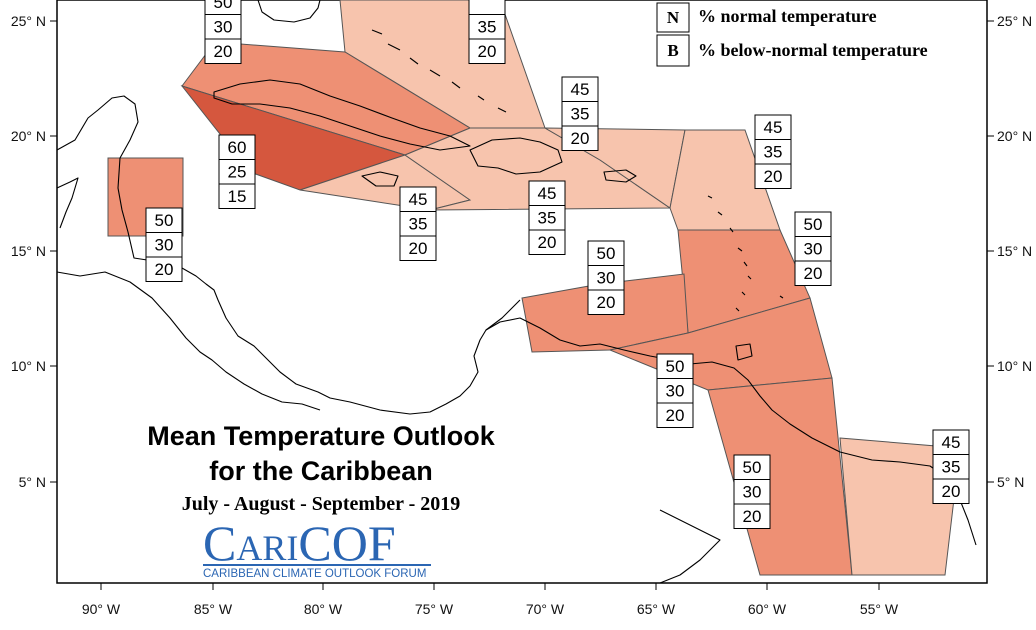  I want to click on y-tick-label-left: 25° N, so click(28, 21).